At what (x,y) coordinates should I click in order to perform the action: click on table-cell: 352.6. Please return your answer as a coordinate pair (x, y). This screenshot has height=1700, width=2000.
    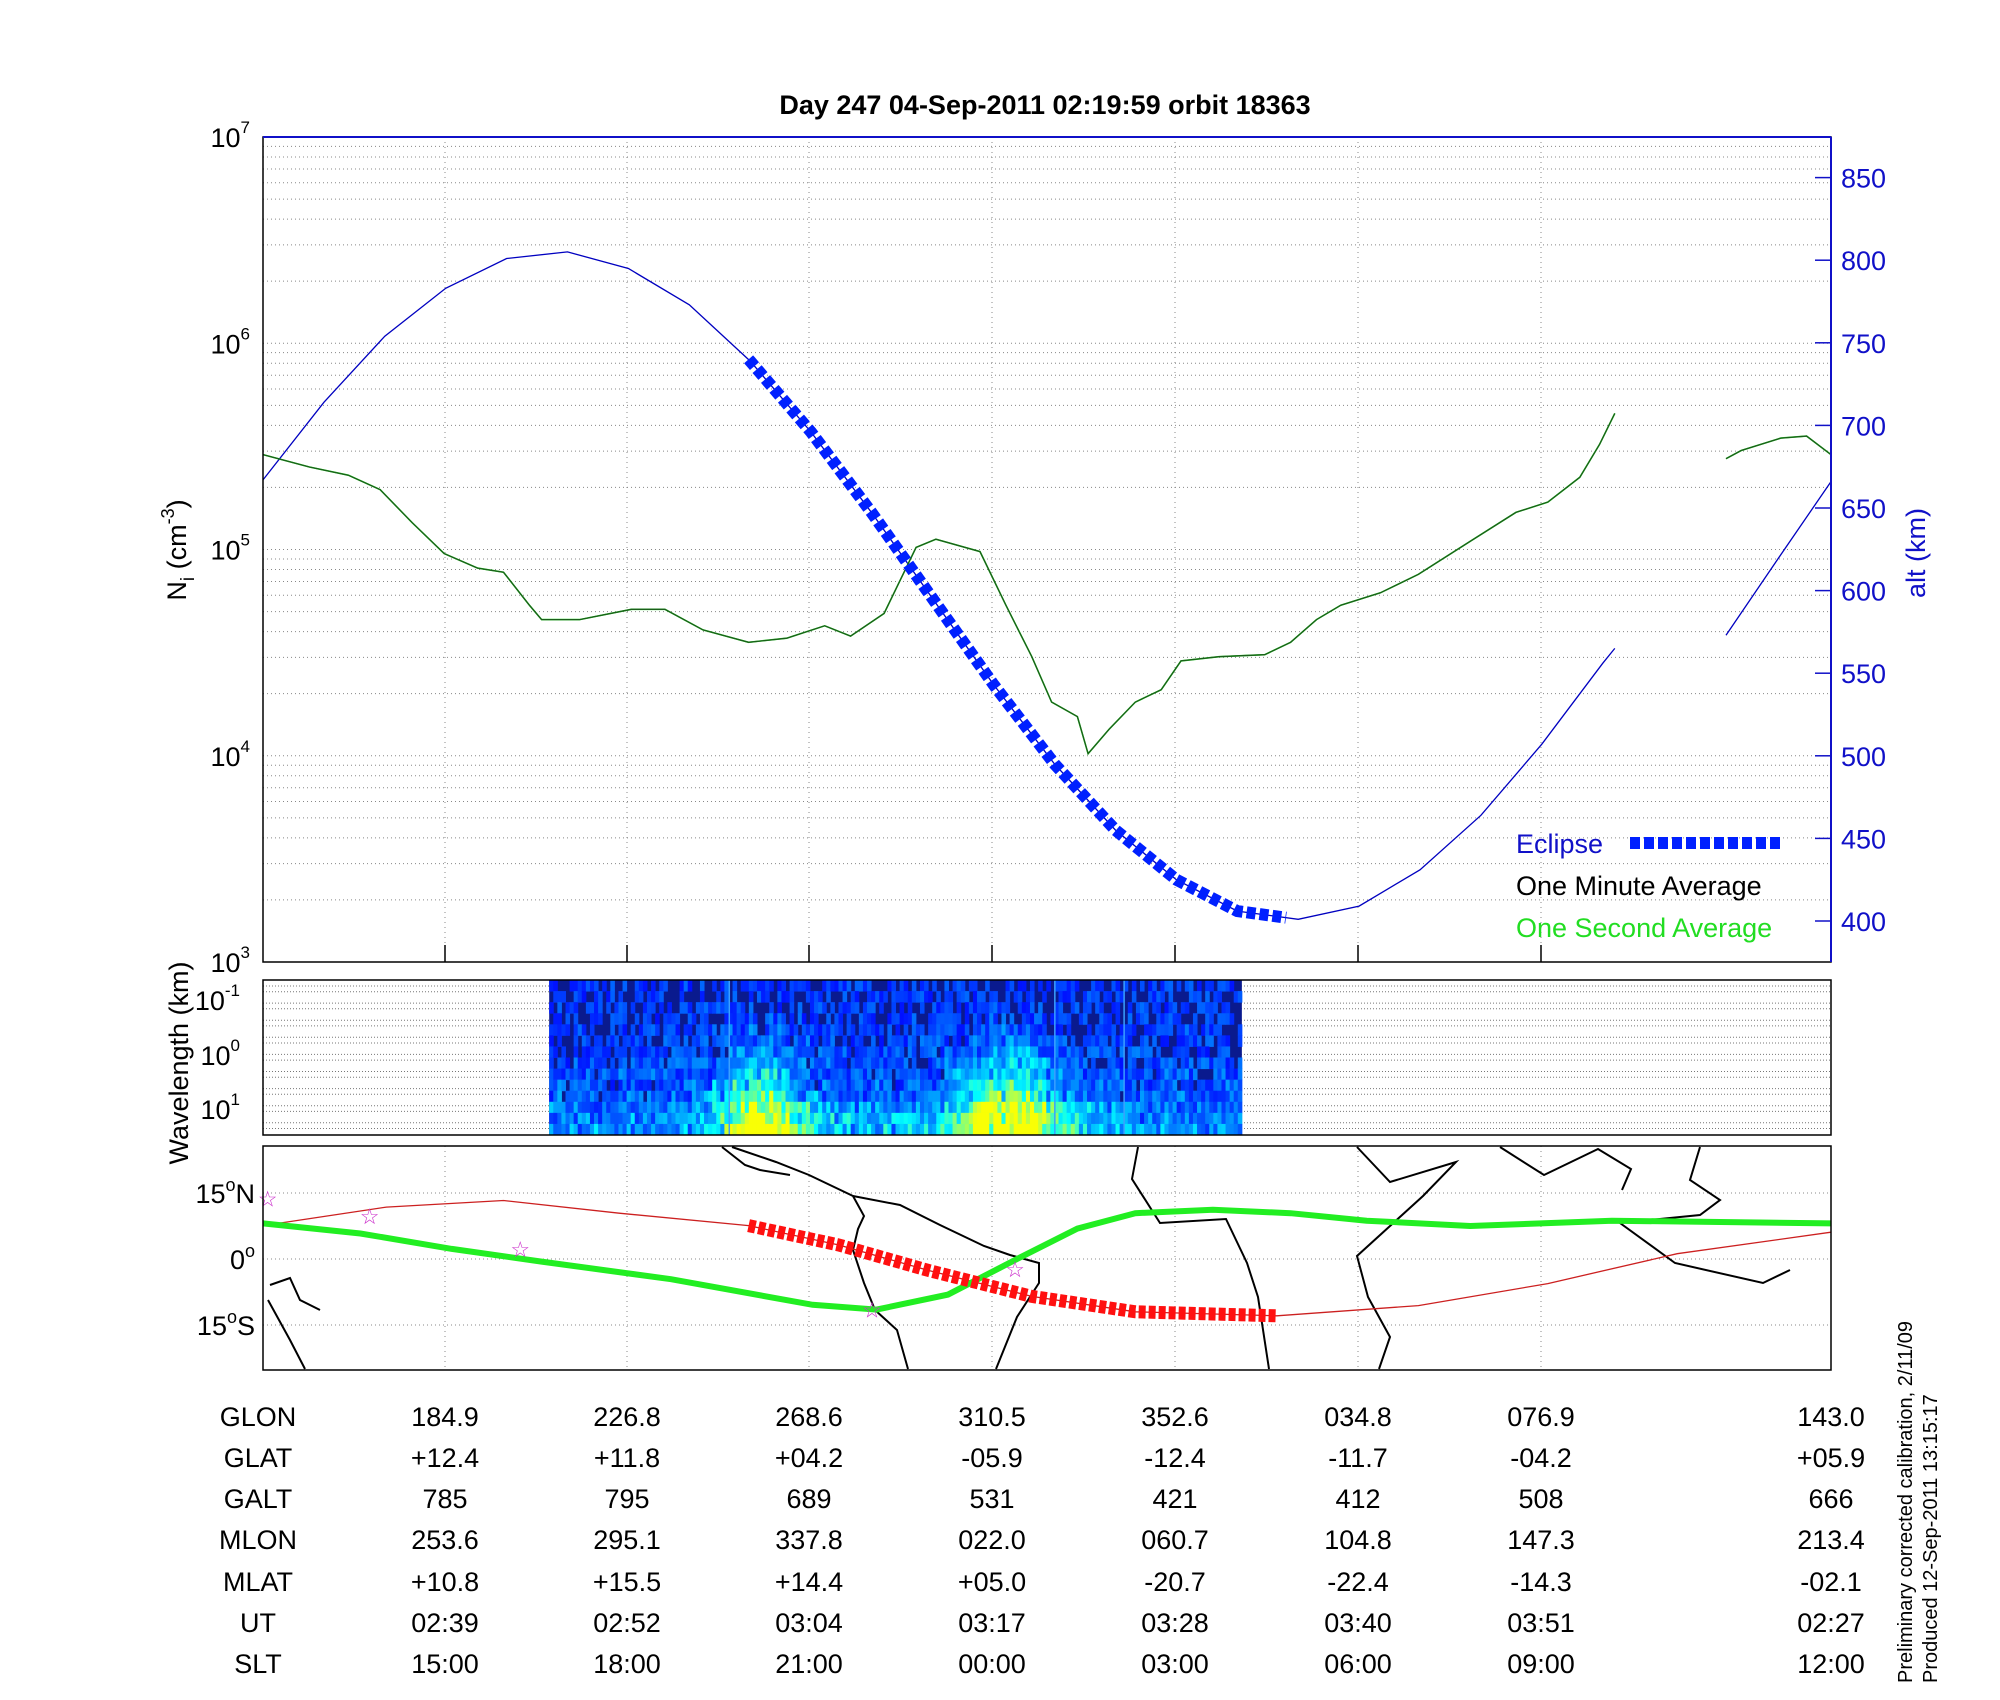
    Looking at the image, I should click on (1175, 1417).